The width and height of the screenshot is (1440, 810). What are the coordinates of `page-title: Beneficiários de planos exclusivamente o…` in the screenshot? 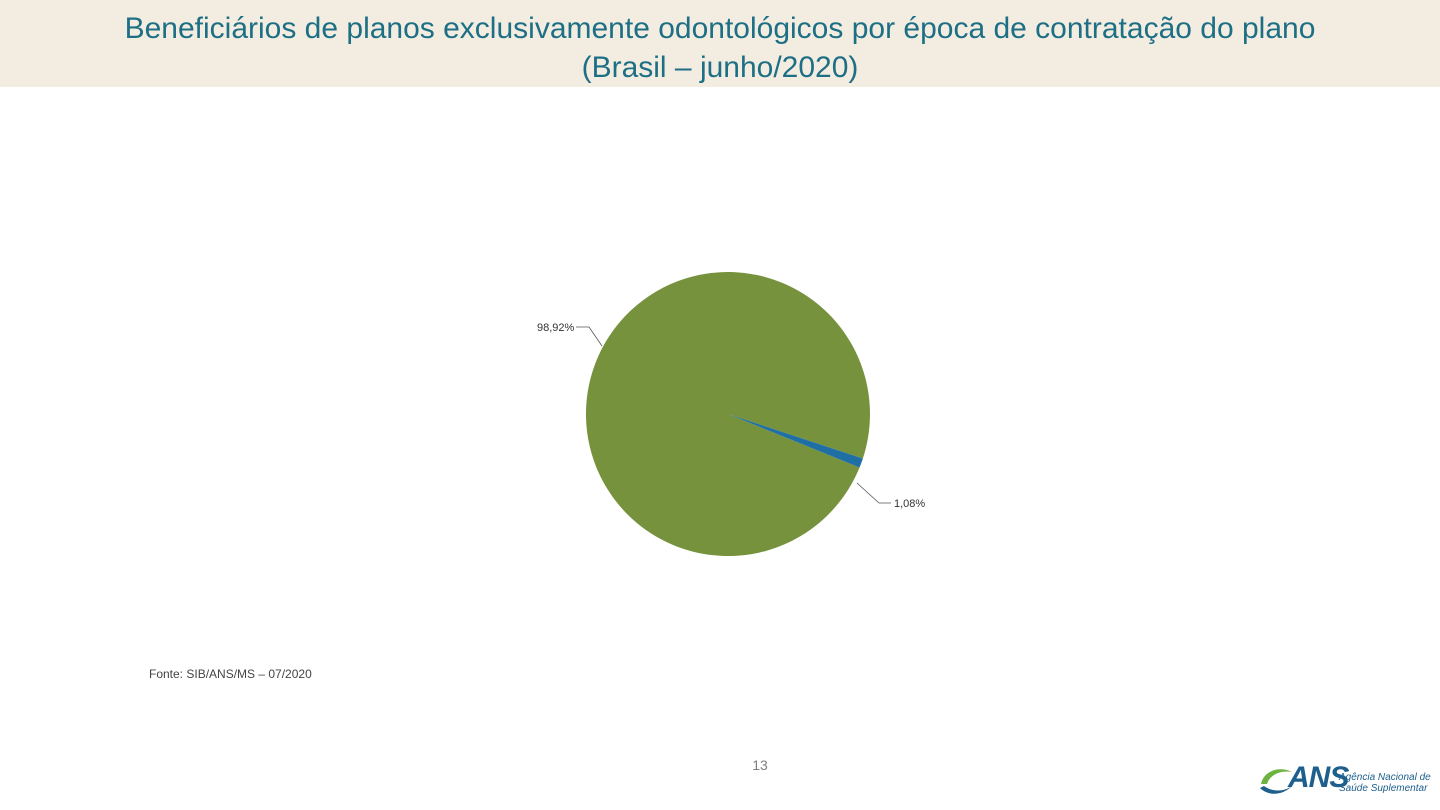 It's located at (720, 48).